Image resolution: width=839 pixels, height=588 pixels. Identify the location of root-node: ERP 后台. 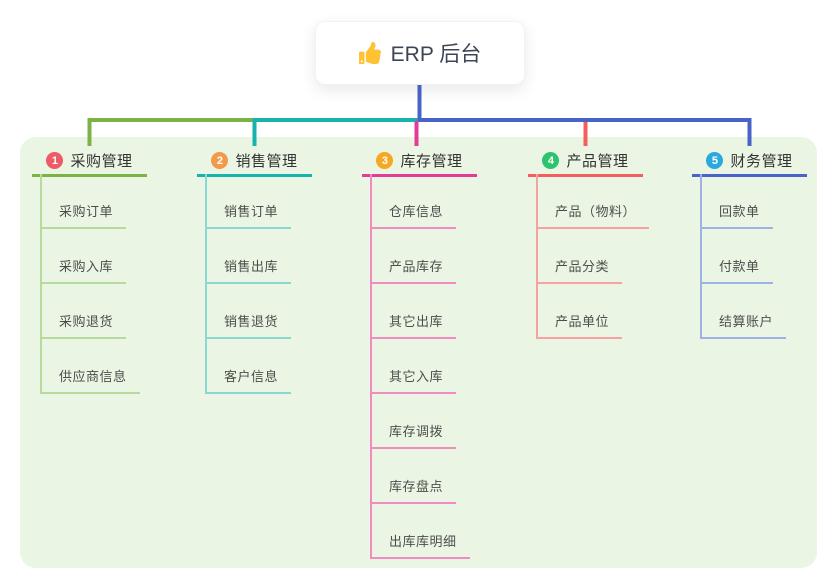
(420, 53).